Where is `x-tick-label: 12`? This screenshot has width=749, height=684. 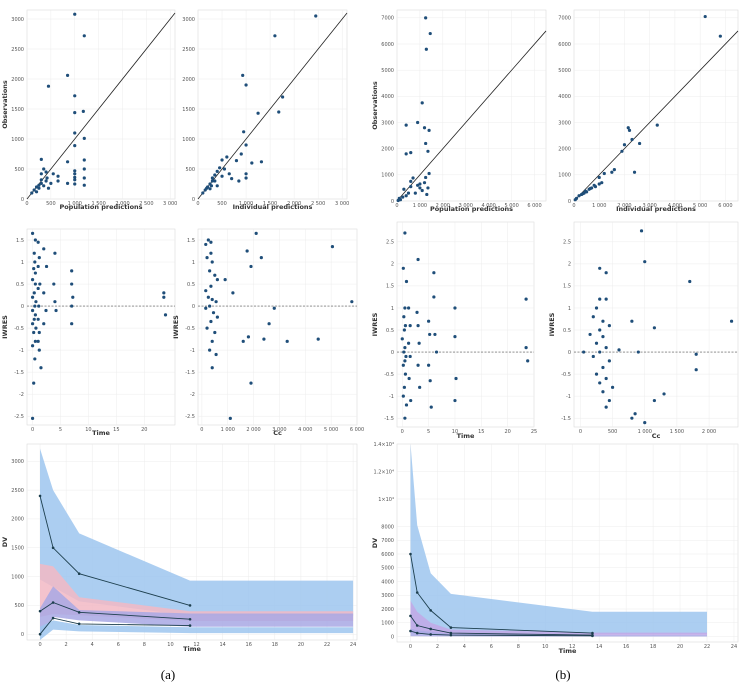 x-tick-label: 12 is located at coordinates (196, 645).